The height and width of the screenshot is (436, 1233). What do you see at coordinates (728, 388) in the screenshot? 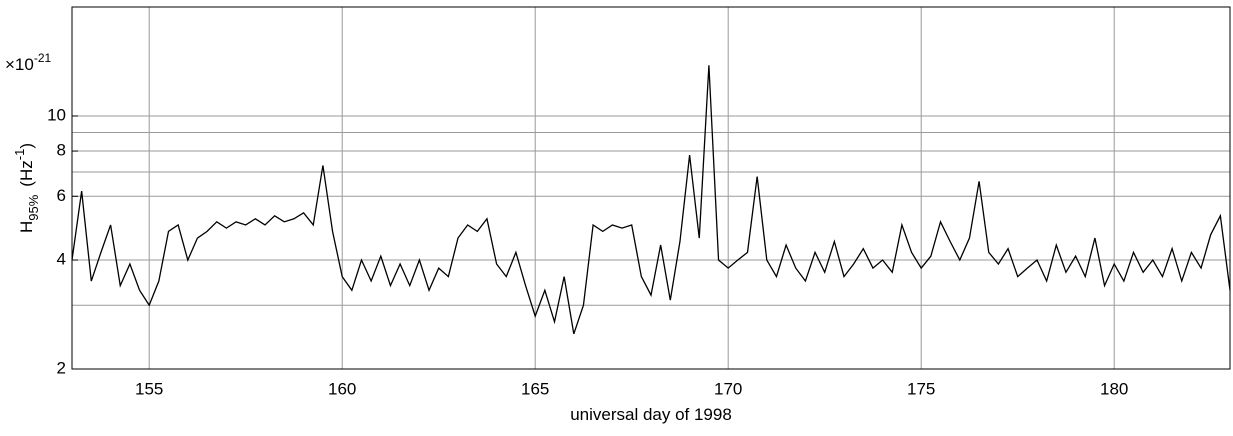
I see `x-tick-label: 170` at bounding box center [728, 388].